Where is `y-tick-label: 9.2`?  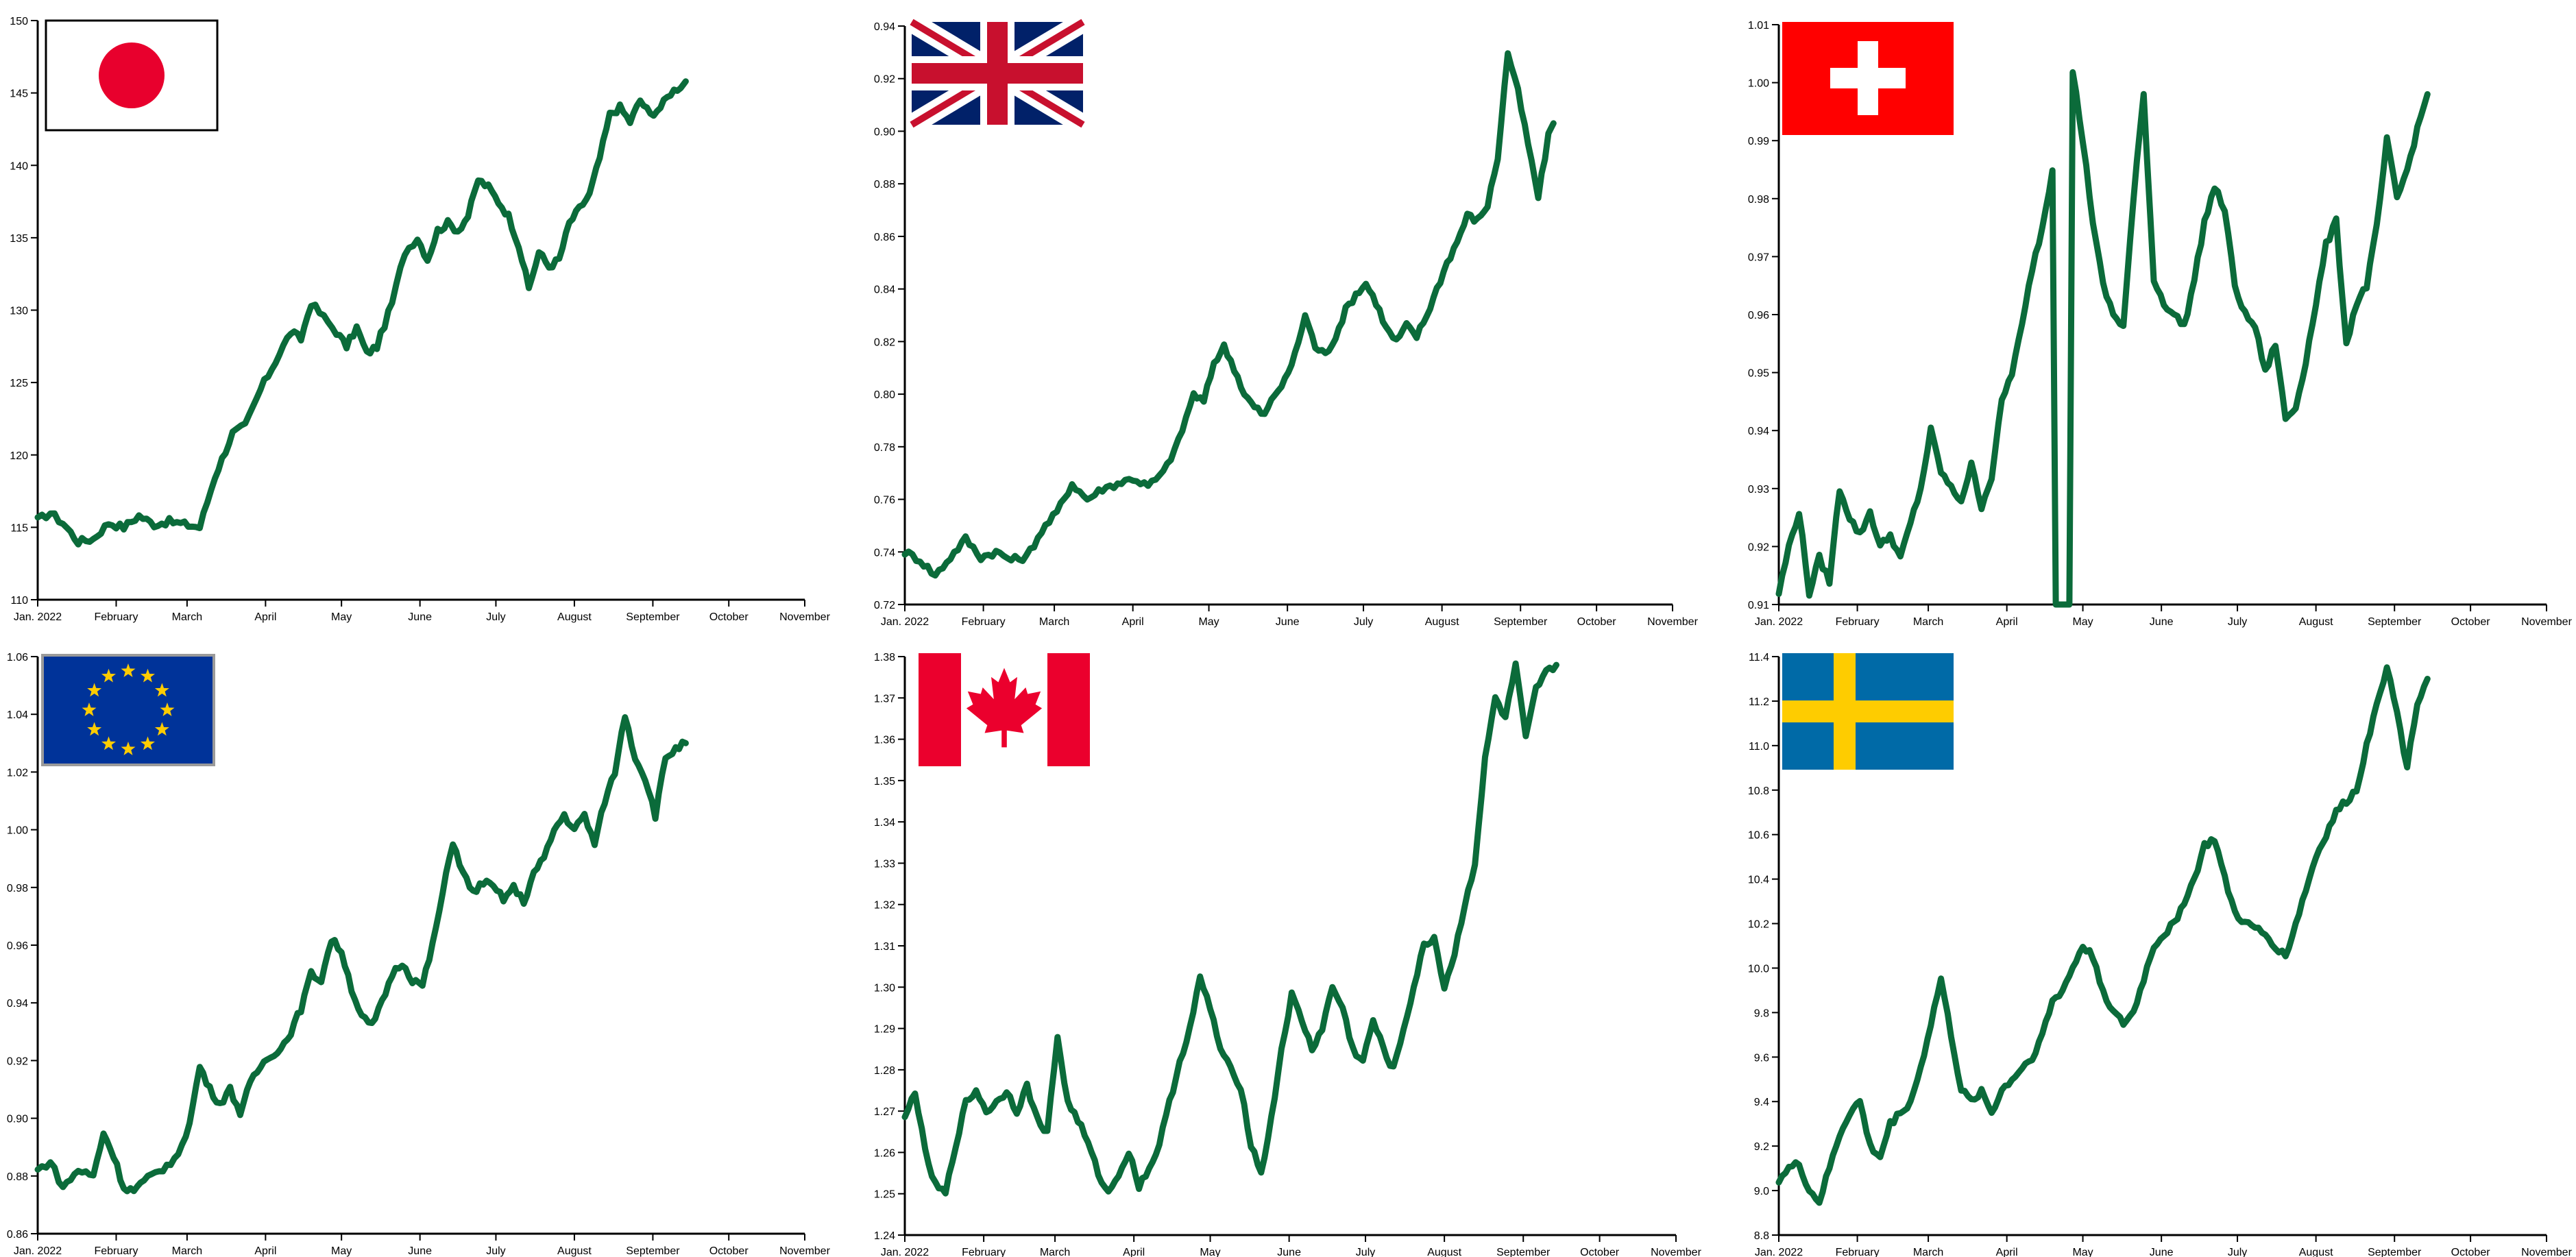 y-tick-label: 9.2 is located at coordinates (1761, 1147).